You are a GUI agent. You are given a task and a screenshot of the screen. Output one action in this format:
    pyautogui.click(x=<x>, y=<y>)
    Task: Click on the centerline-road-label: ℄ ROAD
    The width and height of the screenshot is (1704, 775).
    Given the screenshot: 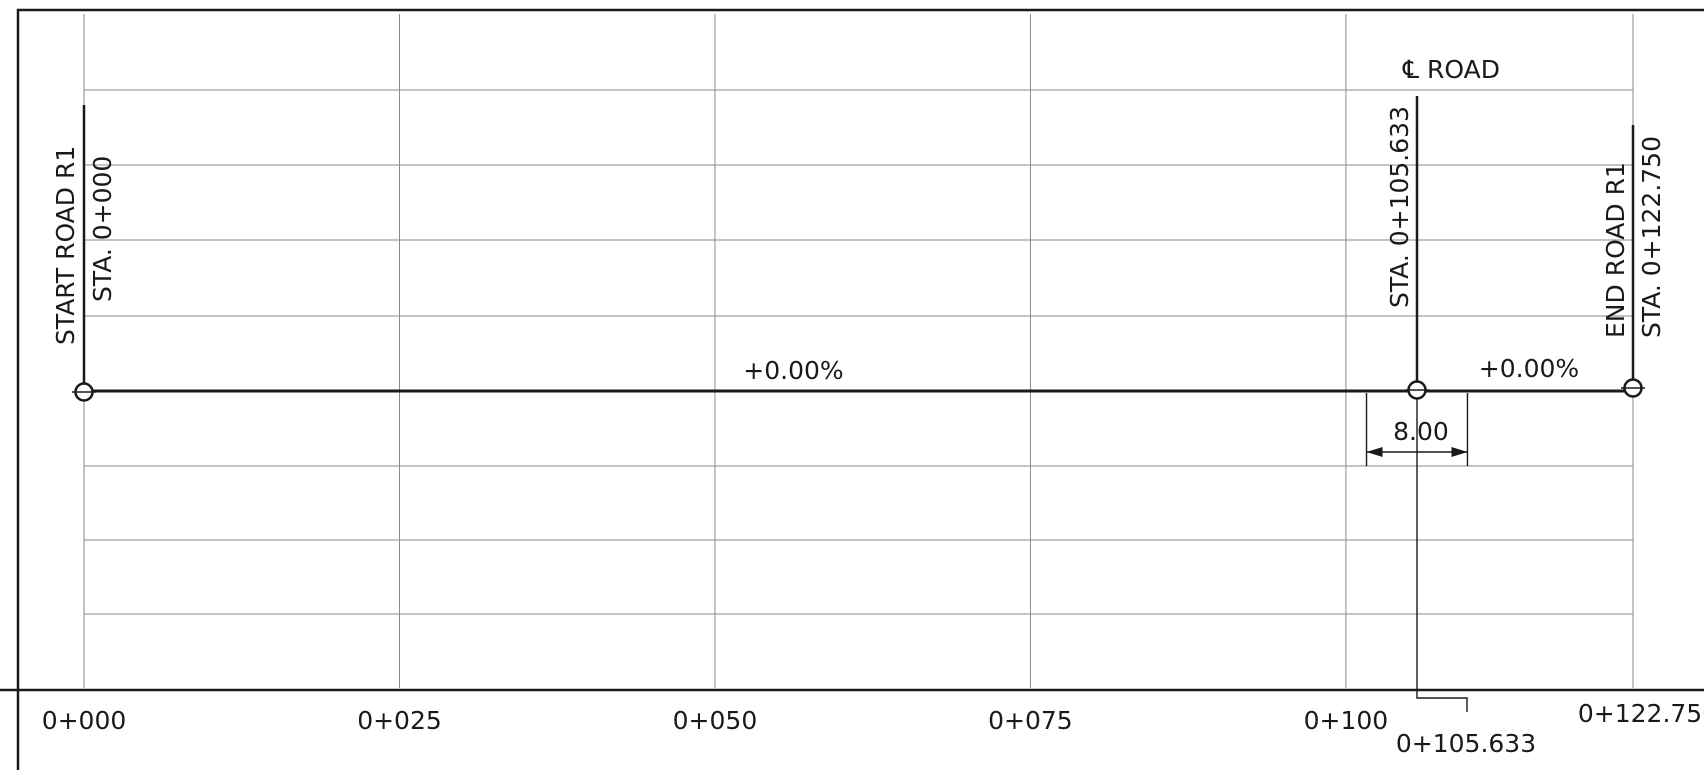 What is the action you would take?
    pyautogui.click(x=1451, y=69)
    